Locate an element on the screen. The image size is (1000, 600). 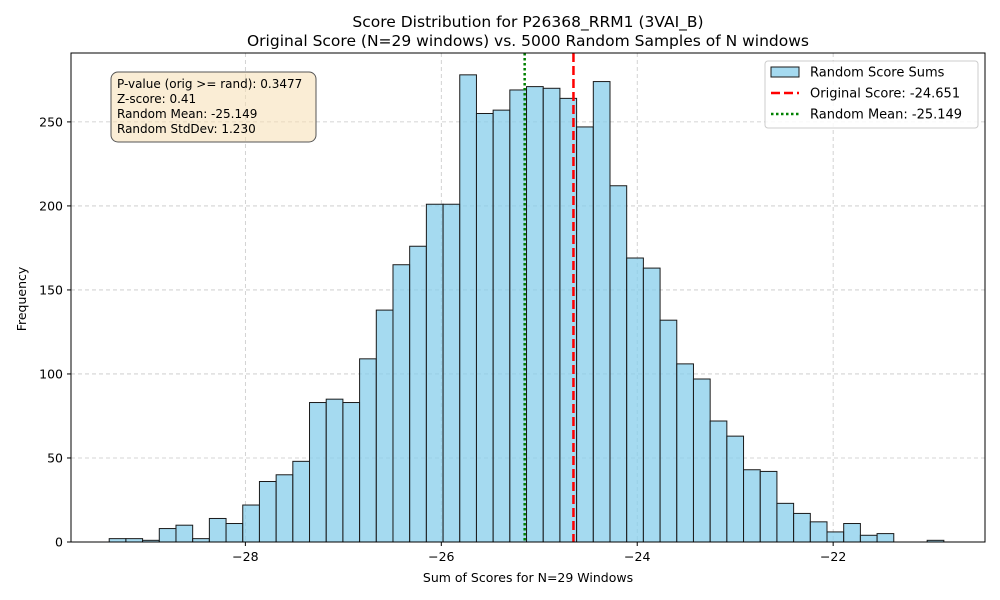
x-tick-label: −24 is located at coordinates (637, 556).